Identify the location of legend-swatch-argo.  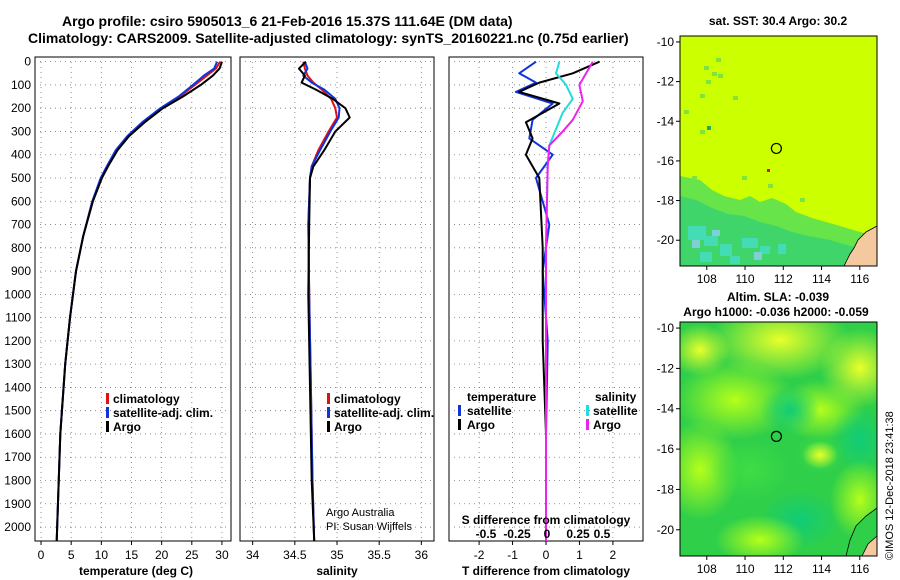
(107, 426).